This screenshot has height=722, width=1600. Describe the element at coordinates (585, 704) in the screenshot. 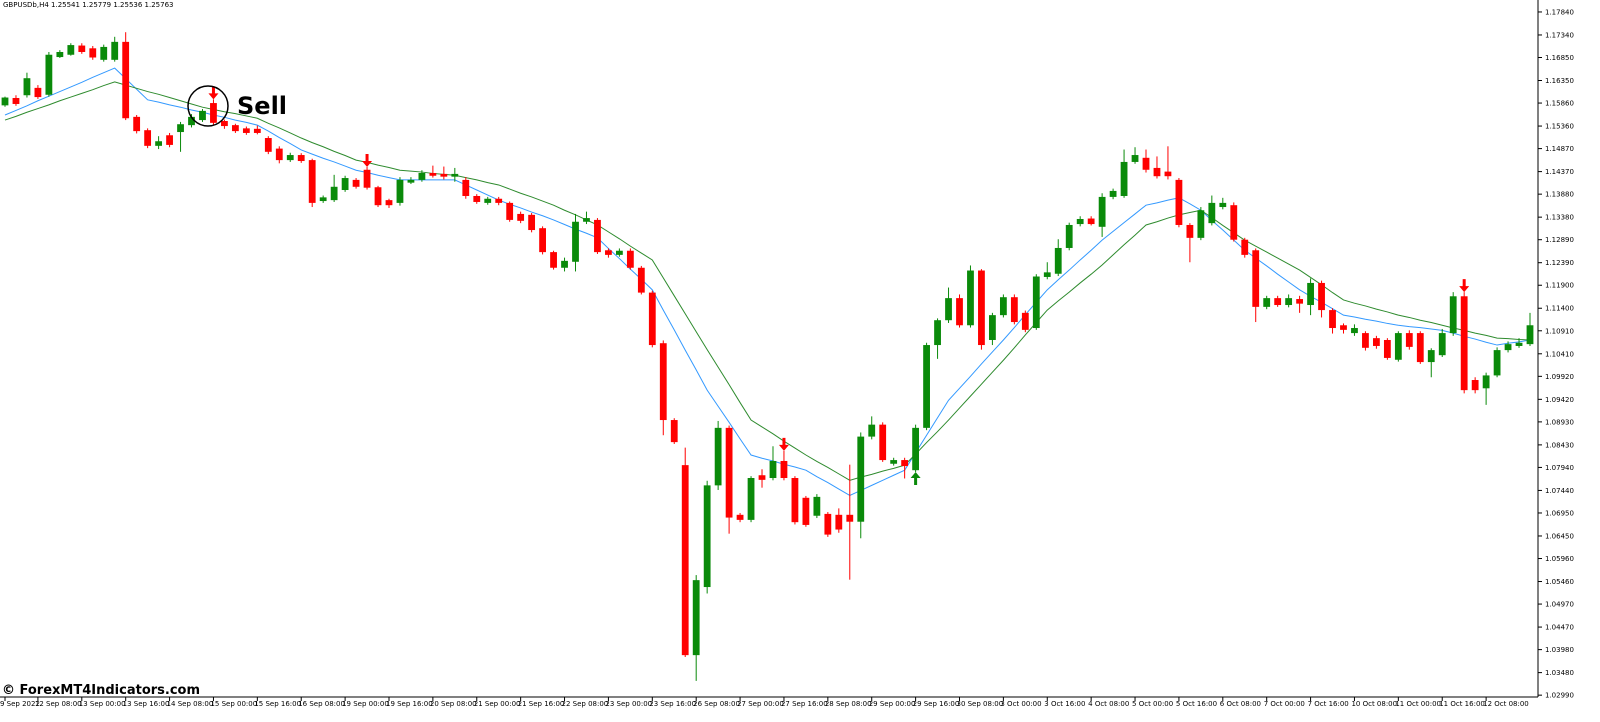

I see `x-tick-label: 22 Sep 08:00` at that location.